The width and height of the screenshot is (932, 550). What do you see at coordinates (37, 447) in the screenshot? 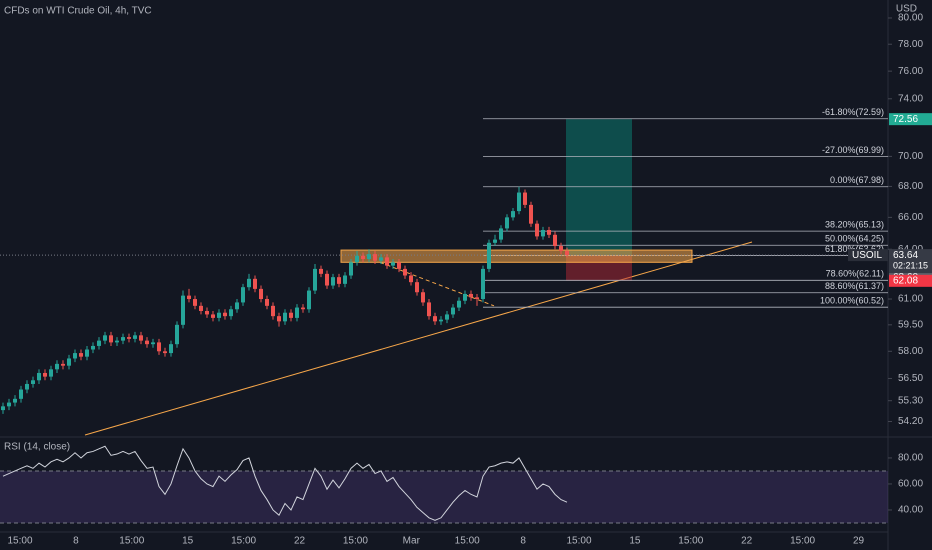
I see `rsi-title: RSI (14, close)` at bounding box center [37, 447].